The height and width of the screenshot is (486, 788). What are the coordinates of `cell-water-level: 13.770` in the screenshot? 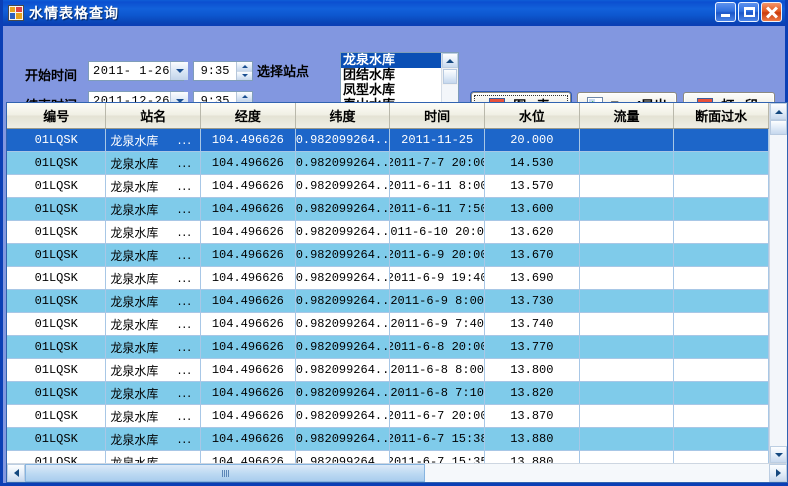 It's located at (532, 347).